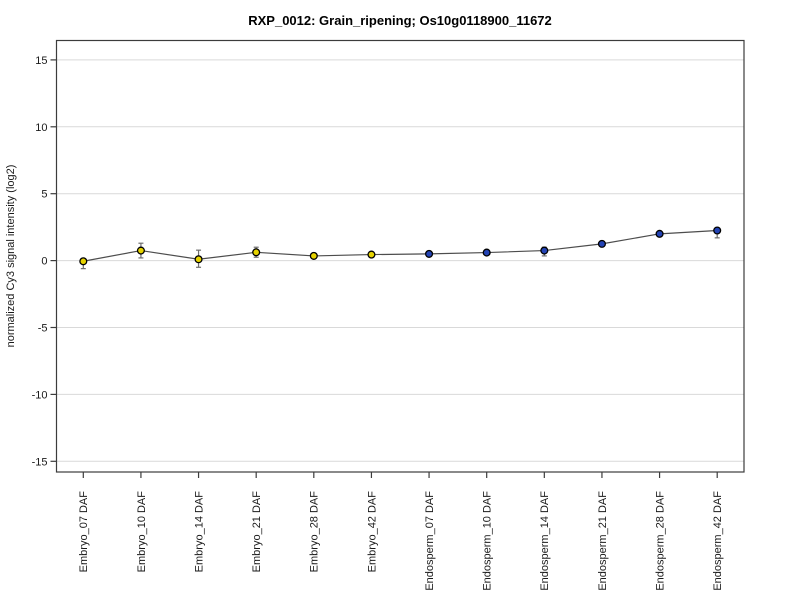 The width and height of the screenshot is (800, 600). What do you see at coordinates (430, 541) in the screenshot?
I see `x-tick-label: Endosperm_07 DAF` at bounding box center [430, 541].